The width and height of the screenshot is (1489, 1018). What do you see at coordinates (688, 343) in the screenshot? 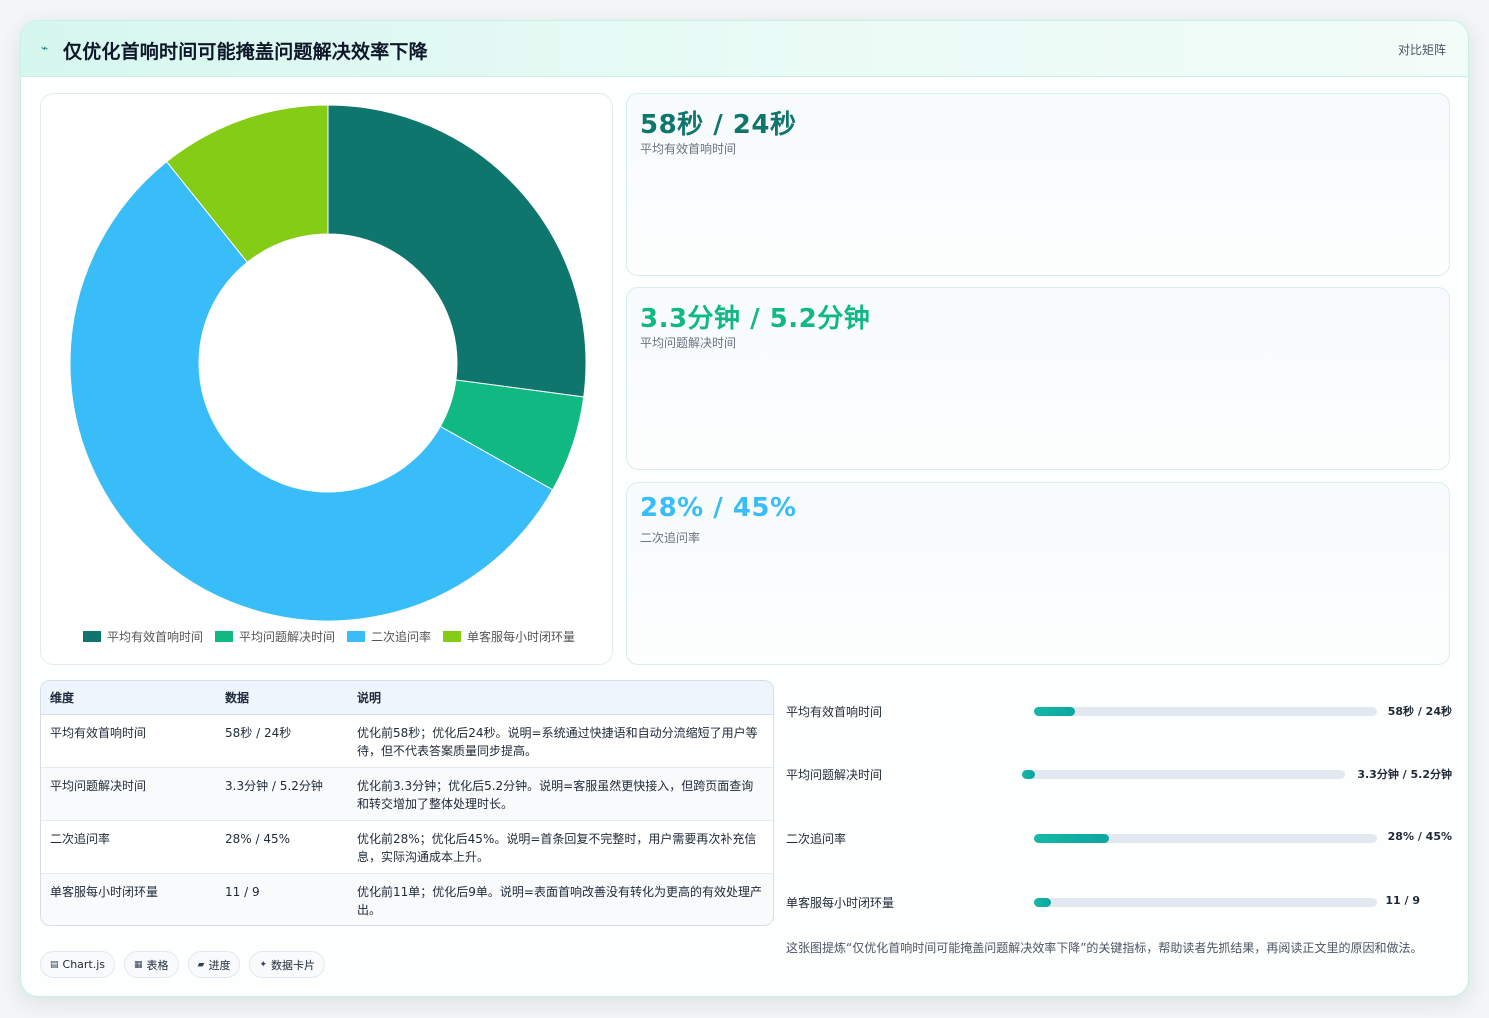
I see `kpi-label: 平均问题解决时间` at bounding box center [688, 343].